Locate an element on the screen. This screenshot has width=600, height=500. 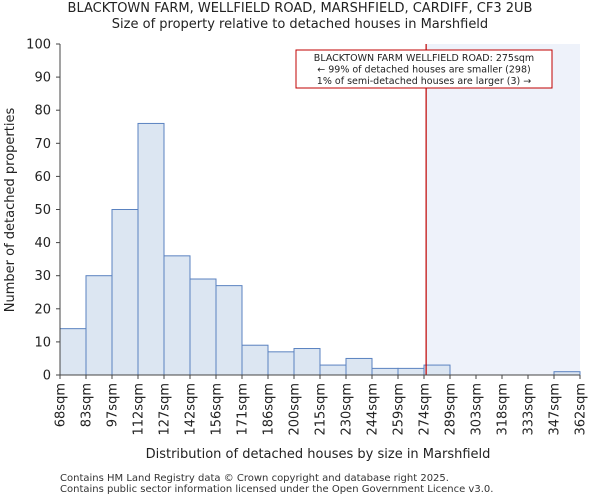
y-tick-label: 10 is located at coordinates (42, 342).